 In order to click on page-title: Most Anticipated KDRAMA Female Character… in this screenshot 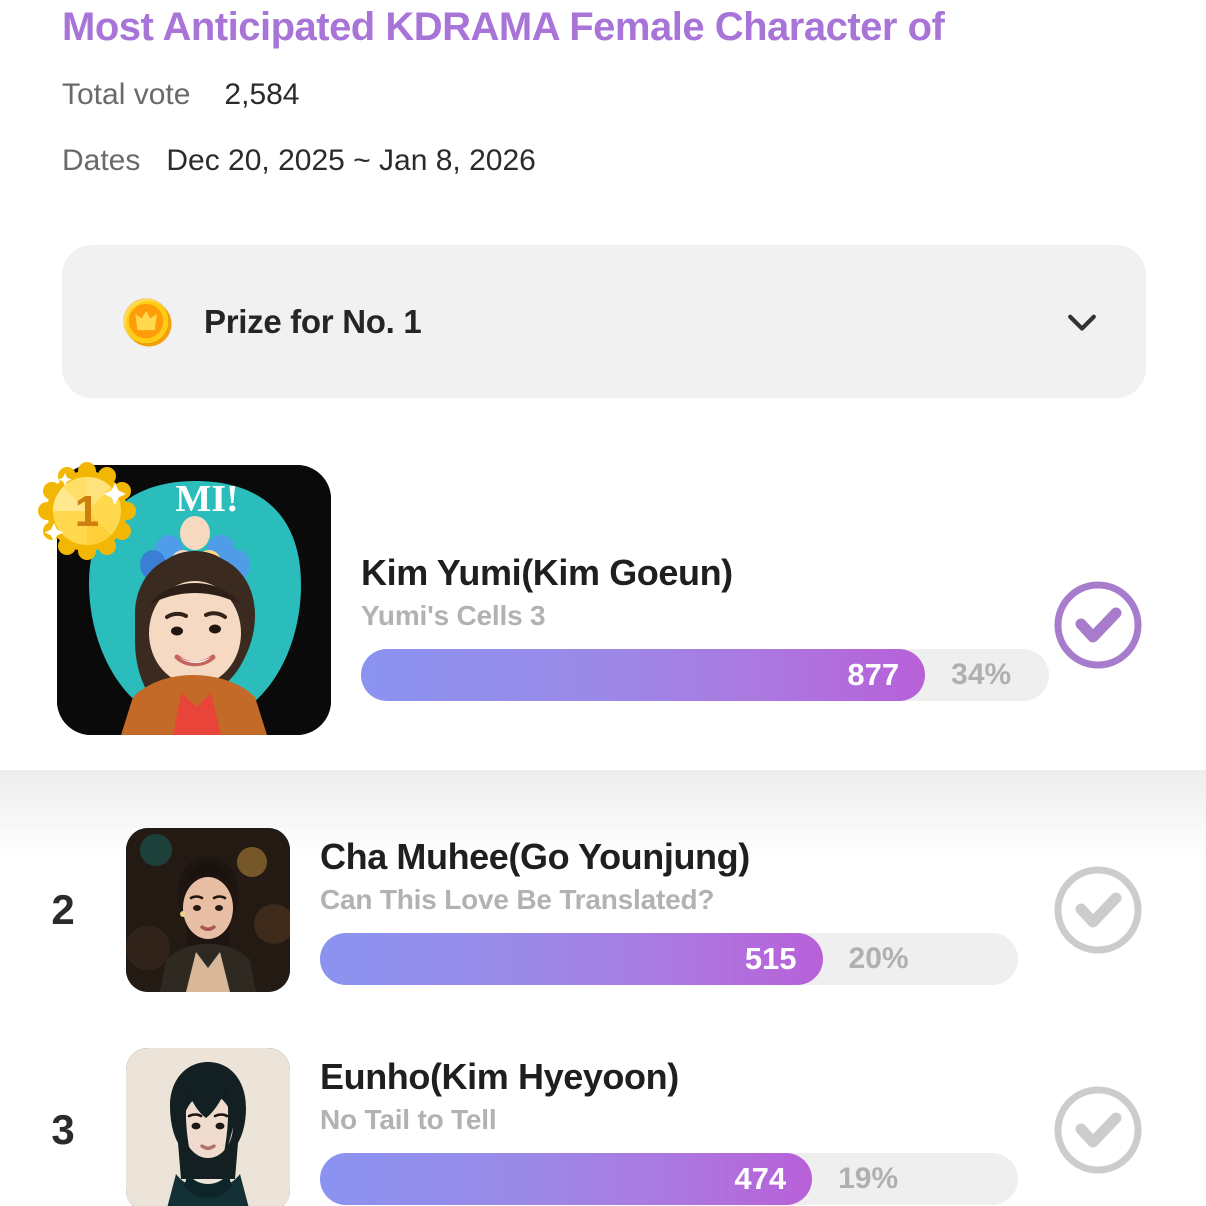, I will do `click(503, 27)`.